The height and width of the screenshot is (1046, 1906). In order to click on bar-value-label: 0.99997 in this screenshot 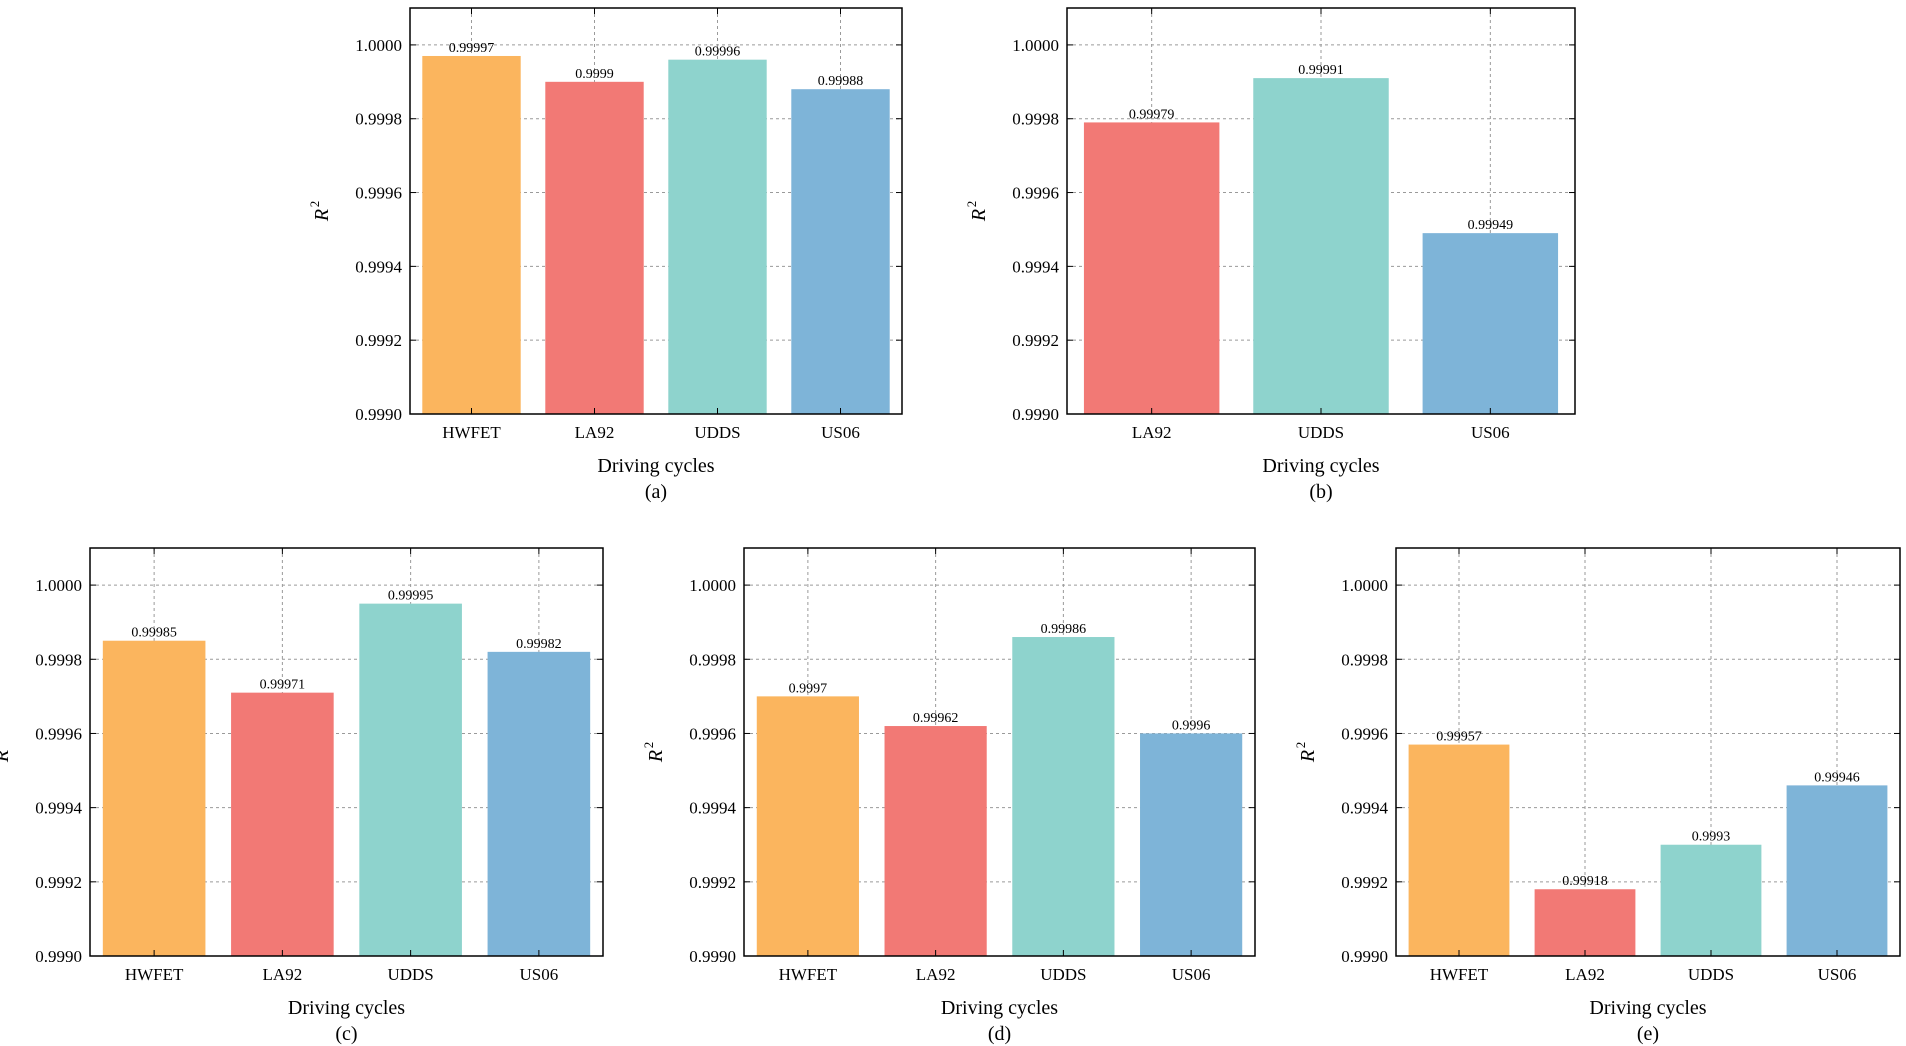, I will do `click(472, 48)`.